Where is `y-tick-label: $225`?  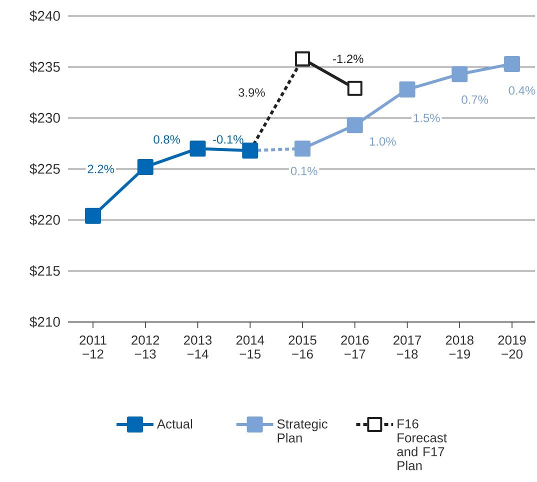
y-tick-label: $225 is located at coordinates (45, 169).